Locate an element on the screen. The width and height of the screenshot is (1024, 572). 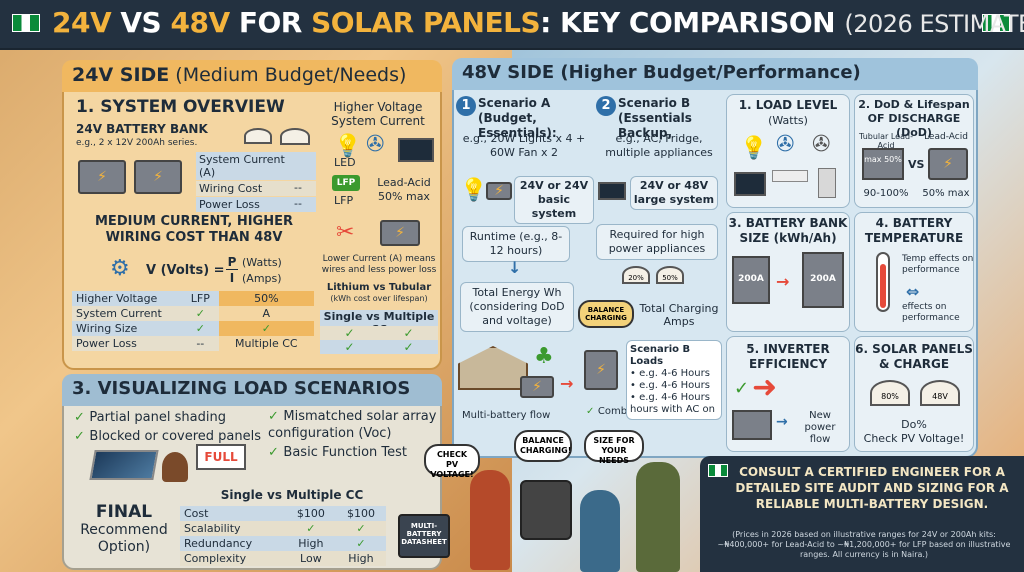
total-charging-amps: Total Charging Amps is located at coordinates (679, 315).